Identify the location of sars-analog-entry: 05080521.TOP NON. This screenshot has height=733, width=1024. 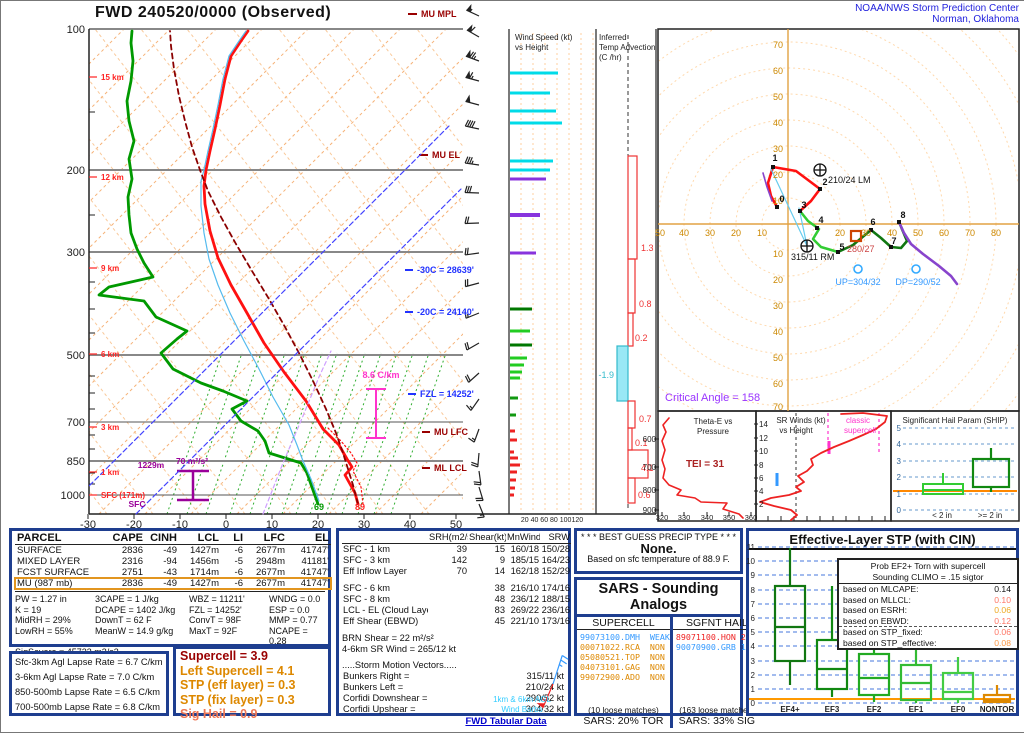
(625, 657).